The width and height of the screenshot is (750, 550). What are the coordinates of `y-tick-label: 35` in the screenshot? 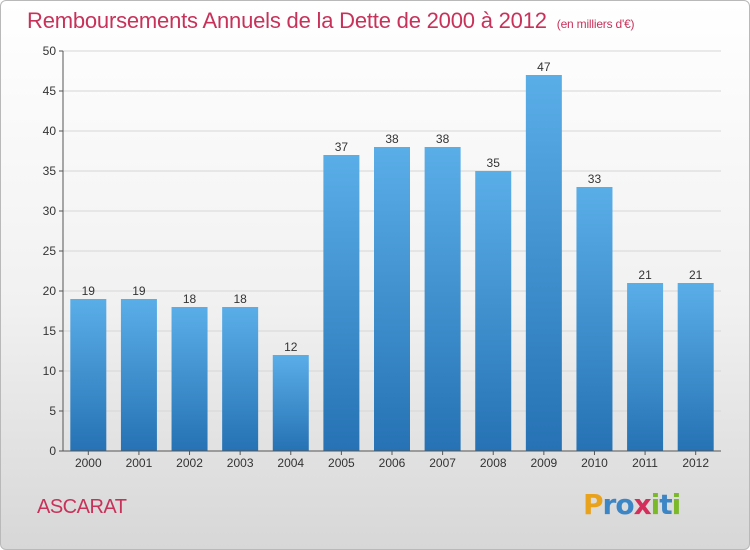 It's located at (50, 171).